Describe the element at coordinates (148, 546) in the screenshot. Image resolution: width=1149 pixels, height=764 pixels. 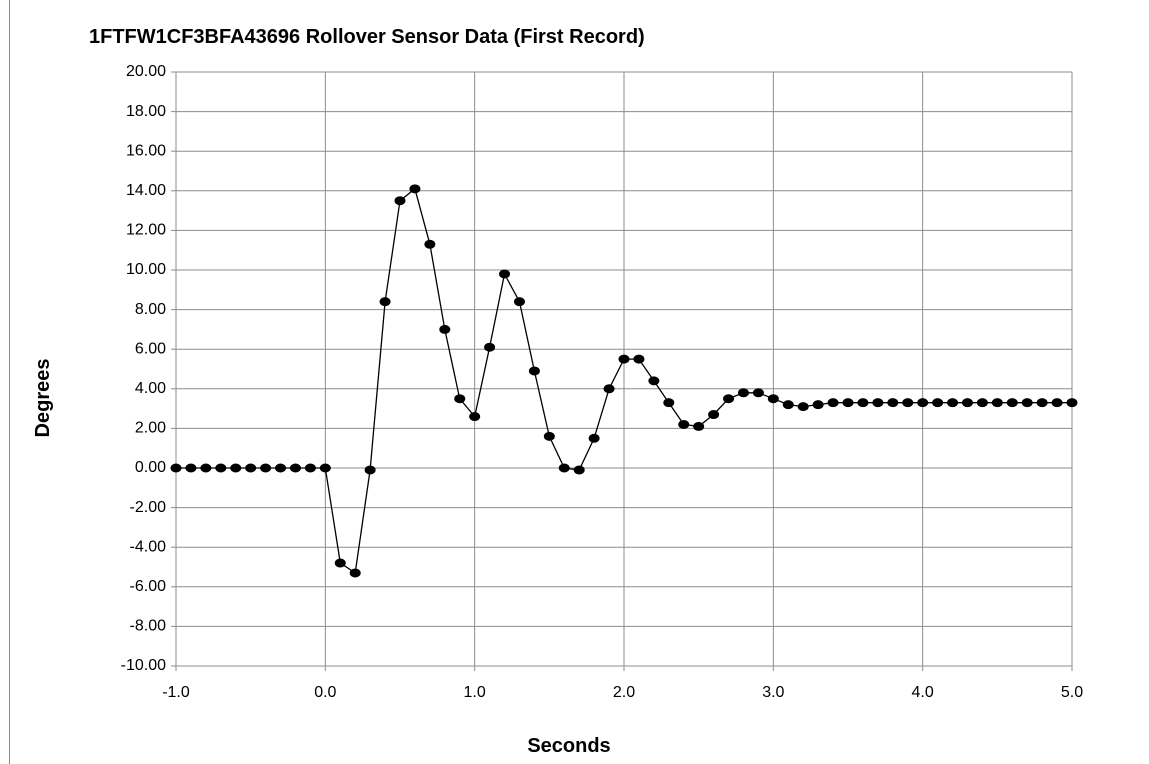
I see `y-tick-label: -4.00` at that location.